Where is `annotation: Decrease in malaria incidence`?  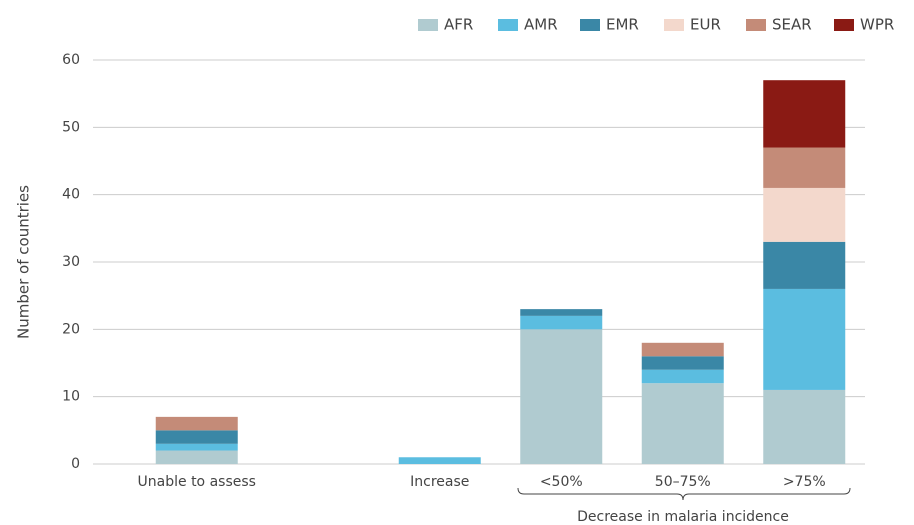
annotation: Decrease in malaria incidence is located at coordinates (683, 517).